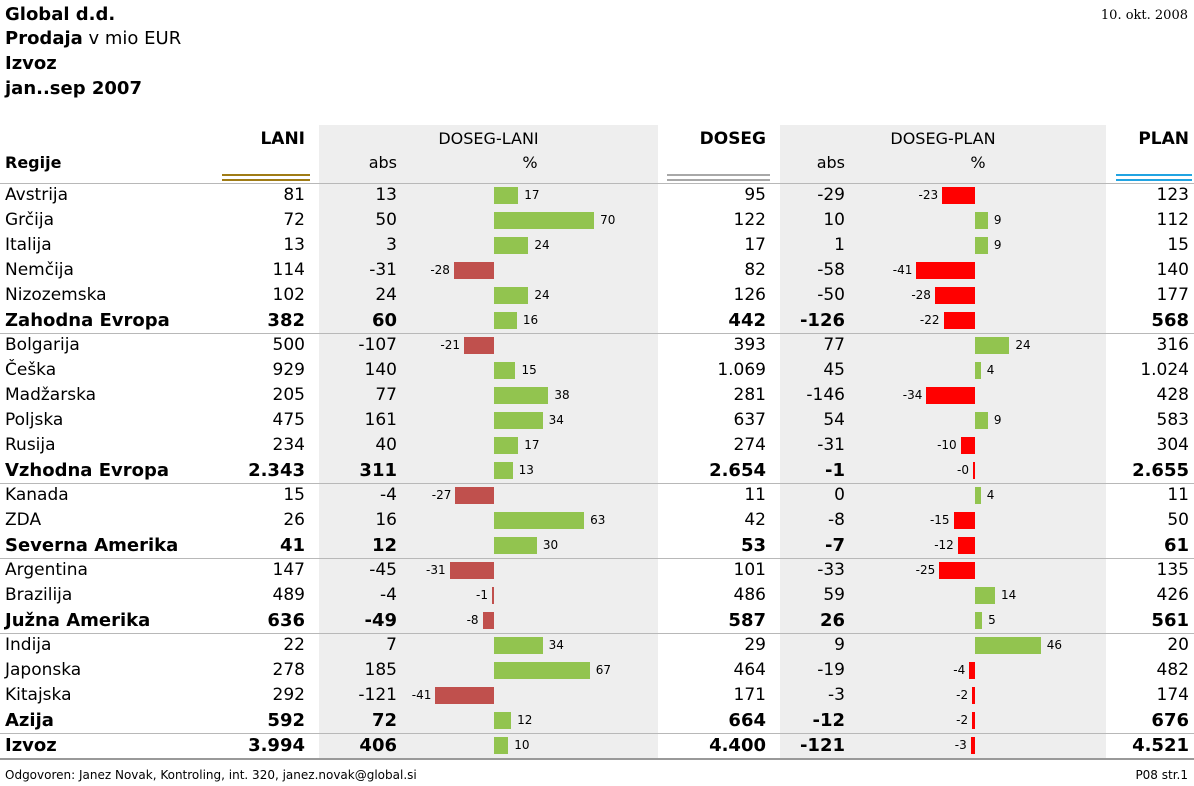  What do you see at coordinates (1163, 139) in the screenshot?
I see `col-plan-header: PLAN` at bounding box center [1163, 139].